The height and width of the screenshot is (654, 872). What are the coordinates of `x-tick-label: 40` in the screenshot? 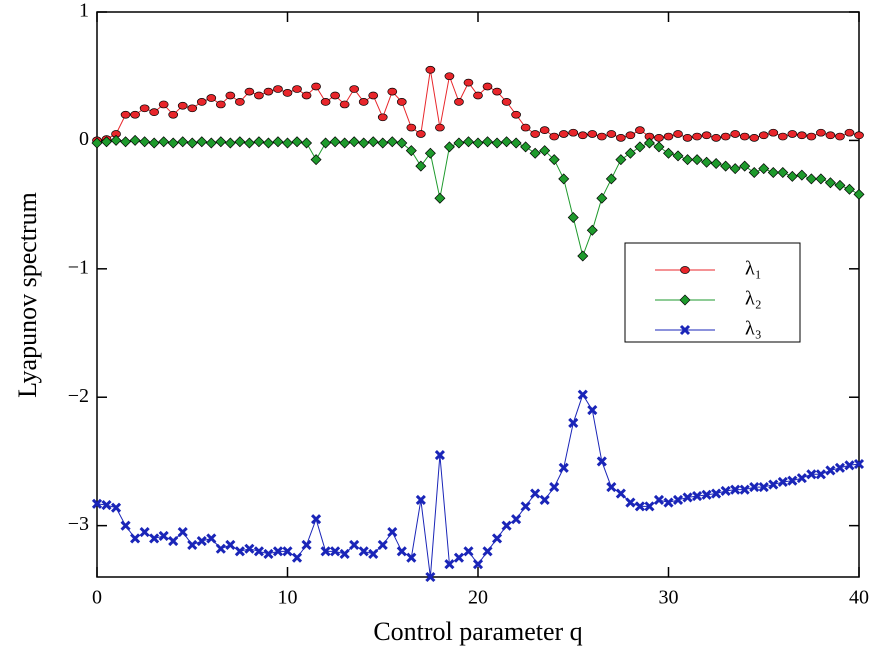 It's located at (859, 598).